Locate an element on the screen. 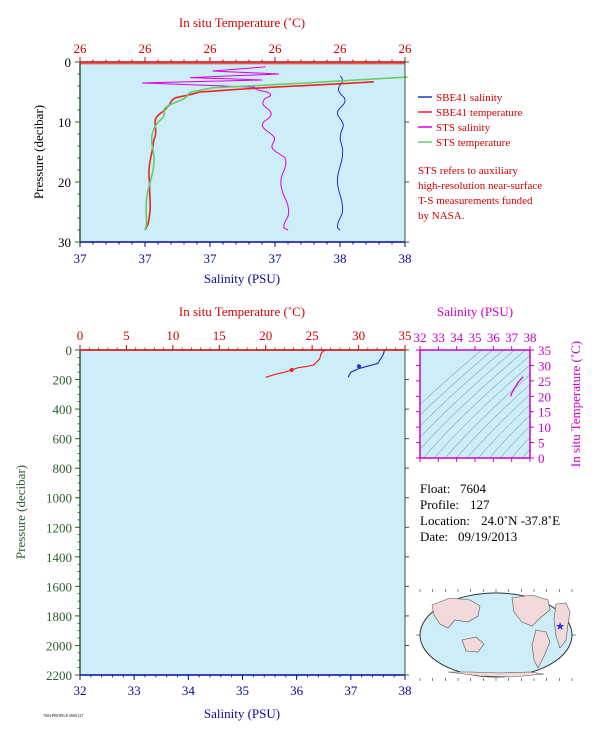 The height and width of the screenshot is (736, 601). location-value: 24.0˚N -37.8˚E is located at coordinates (520, 520).